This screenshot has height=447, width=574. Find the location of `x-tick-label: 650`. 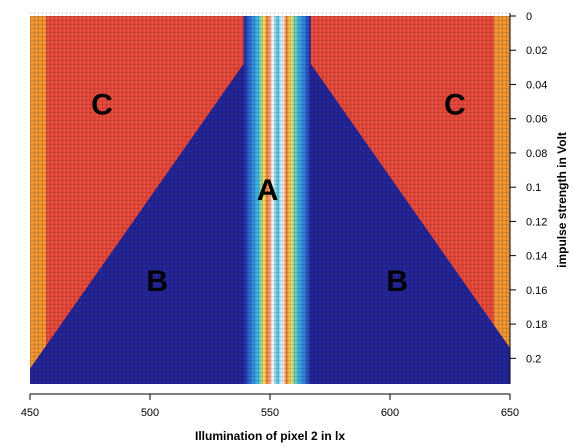

x-tick-label: 650 is located at coordinates (510, 413).